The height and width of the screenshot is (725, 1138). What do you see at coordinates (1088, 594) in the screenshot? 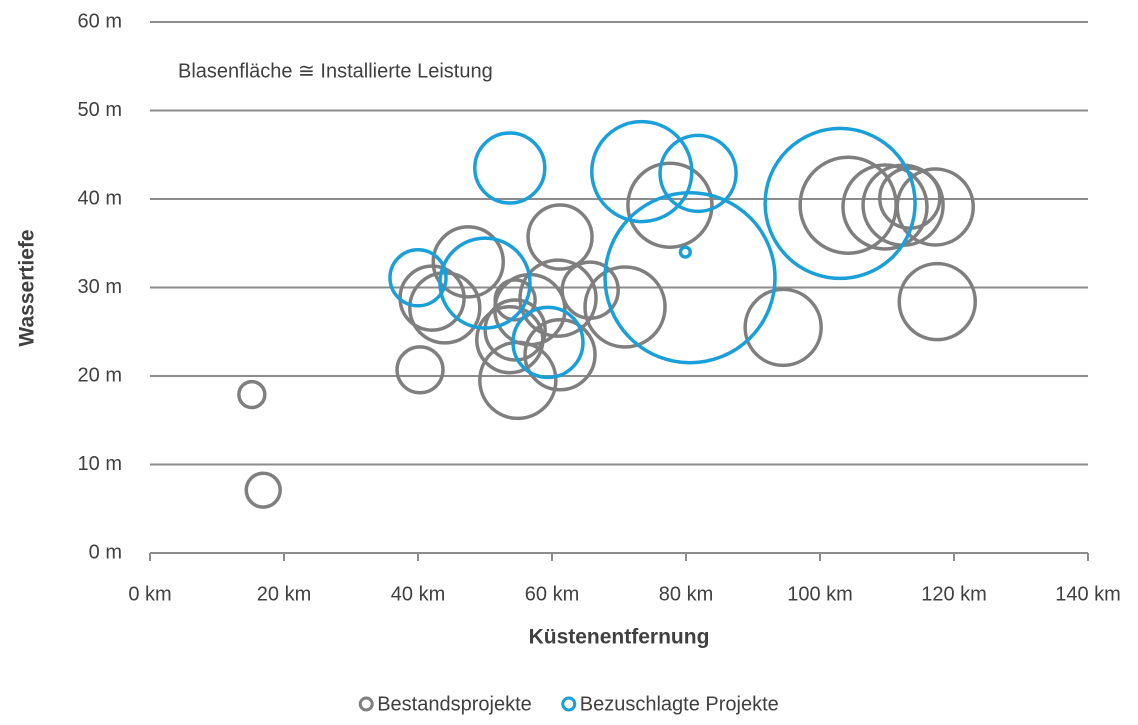
I see `x-tick-label: 140 km` at bounding box center [1088, 594].